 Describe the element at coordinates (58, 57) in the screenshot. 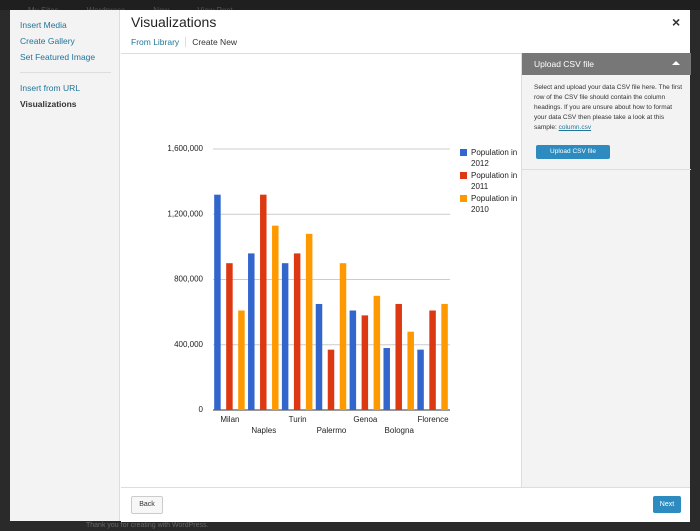

I see `menu-link: Set Featured Image` at that location.